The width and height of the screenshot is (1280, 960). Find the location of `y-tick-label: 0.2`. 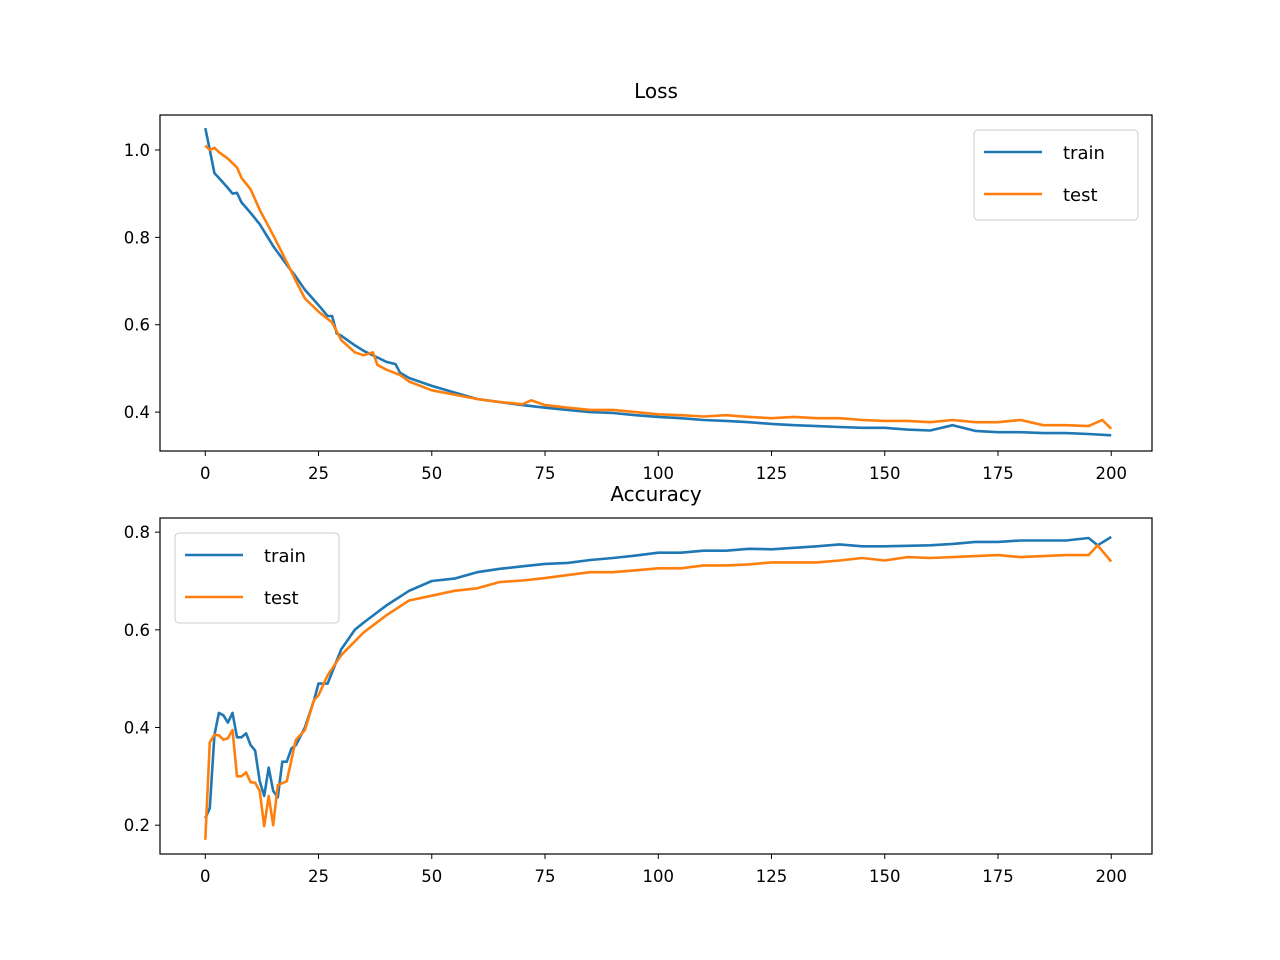

y-tick-label: 0.2 is located at coordinates (137, 825).